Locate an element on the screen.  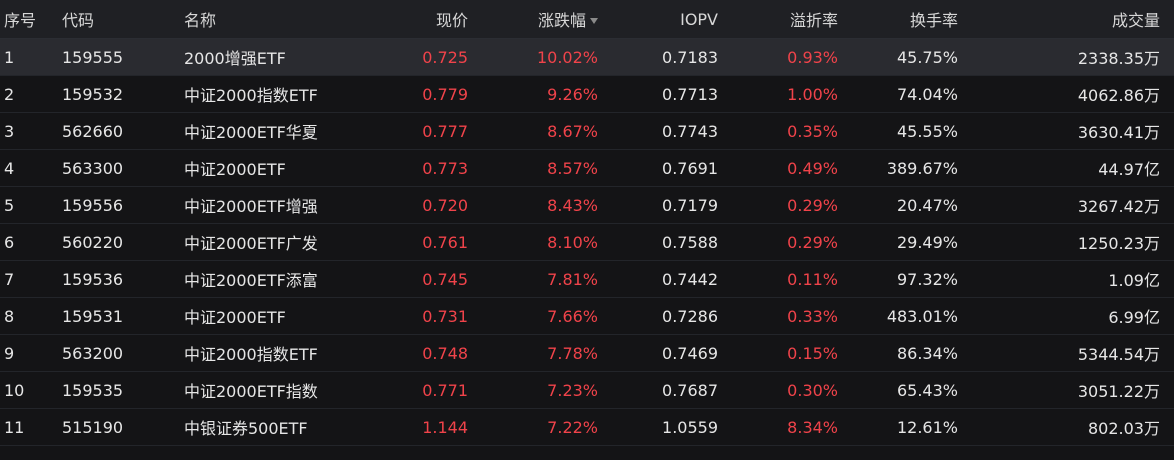
cell-code: 159536 is located at coordinates (93, 279).